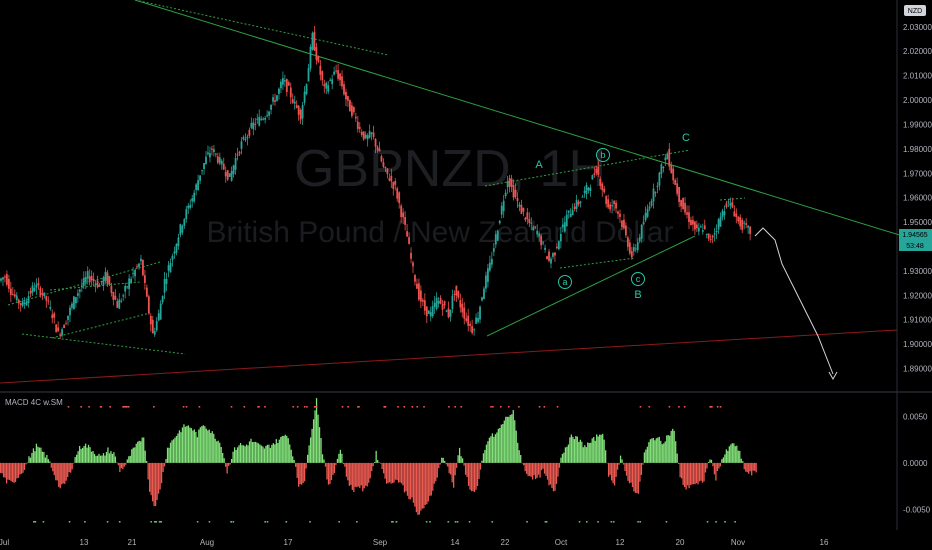 The height and width of the screenshot is (550, 932). Describe the element at coordinates (794, 301) in the screenshot. I see `forecast-path` at that location.